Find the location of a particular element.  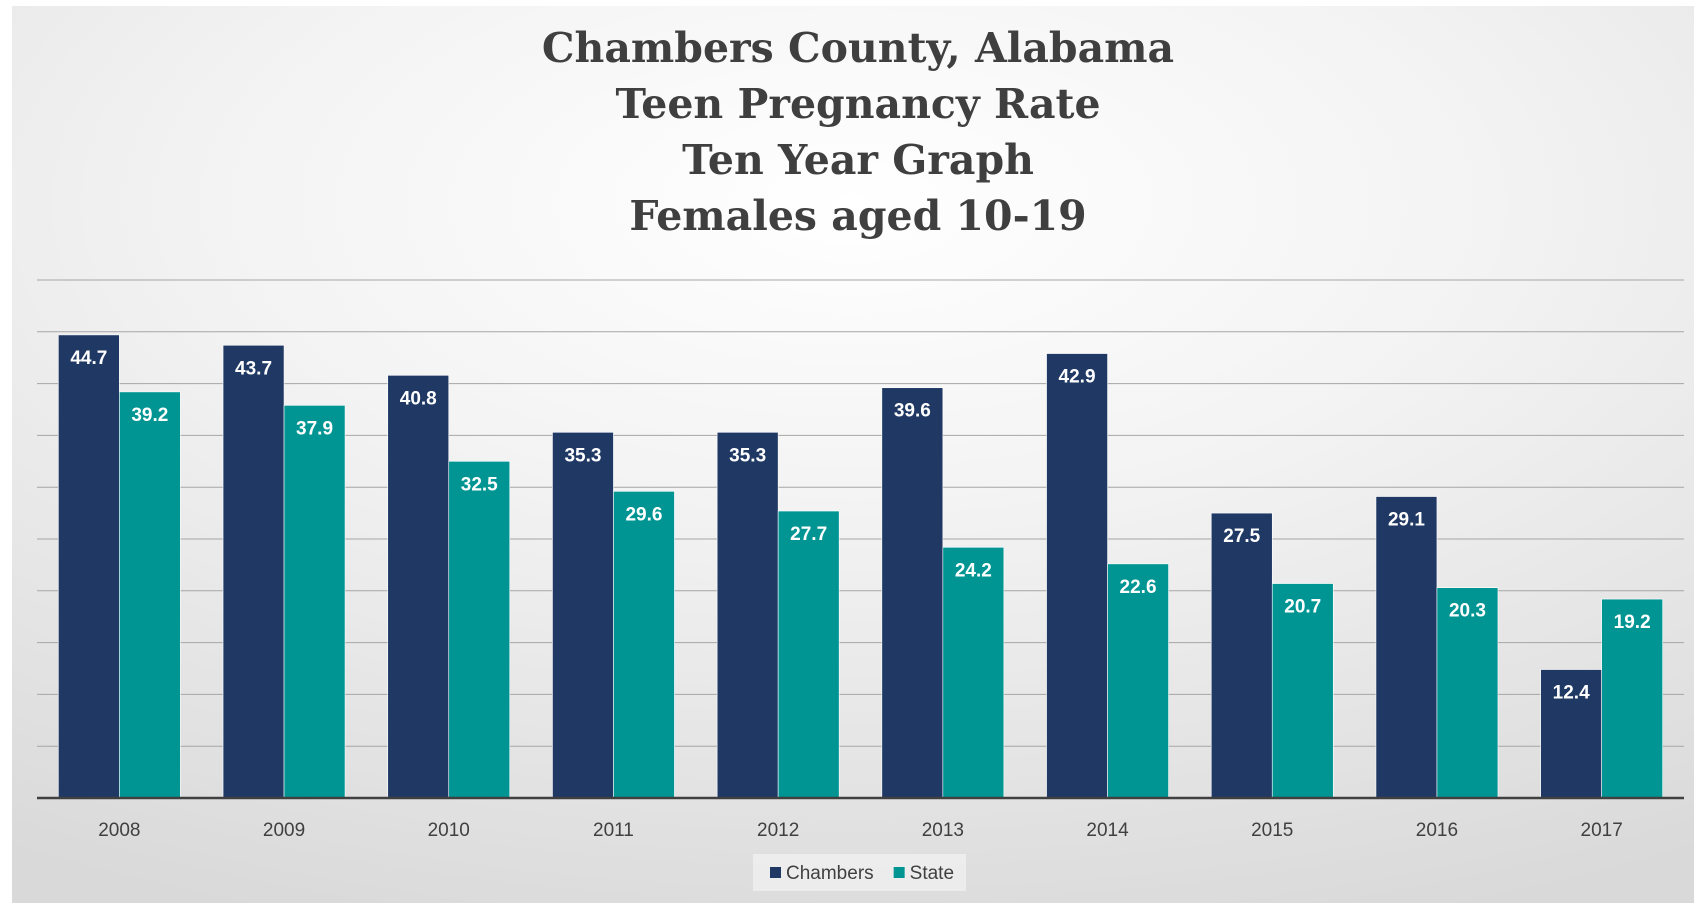

data-label-chambers-2016: 29.1 is located at coordinates (1406, 520).